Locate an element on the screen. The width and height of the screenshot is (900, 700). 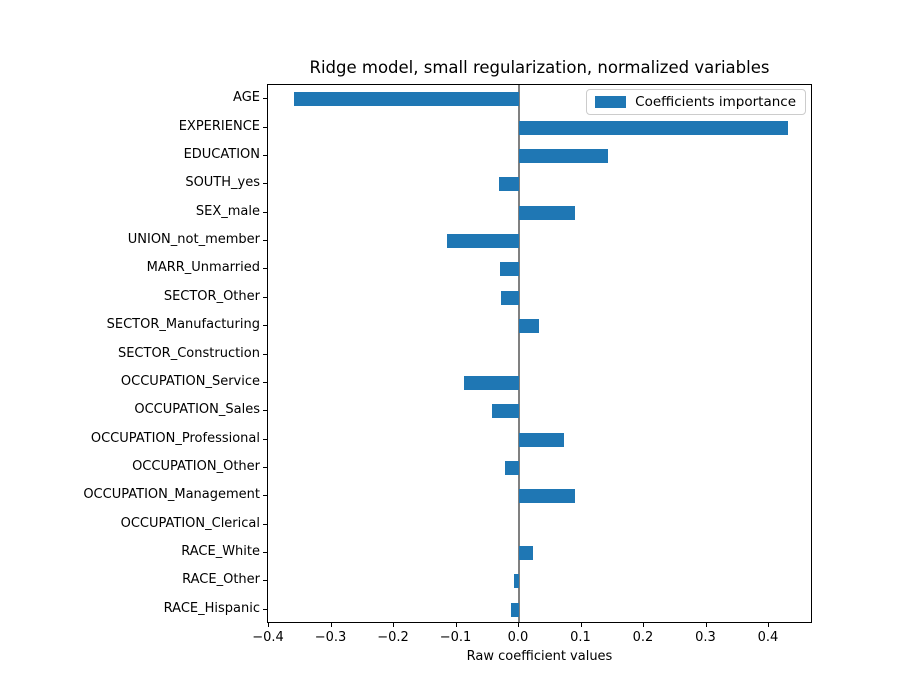
x-tick-label-−0.2: −0.2 is located at coordinates (393, 637).